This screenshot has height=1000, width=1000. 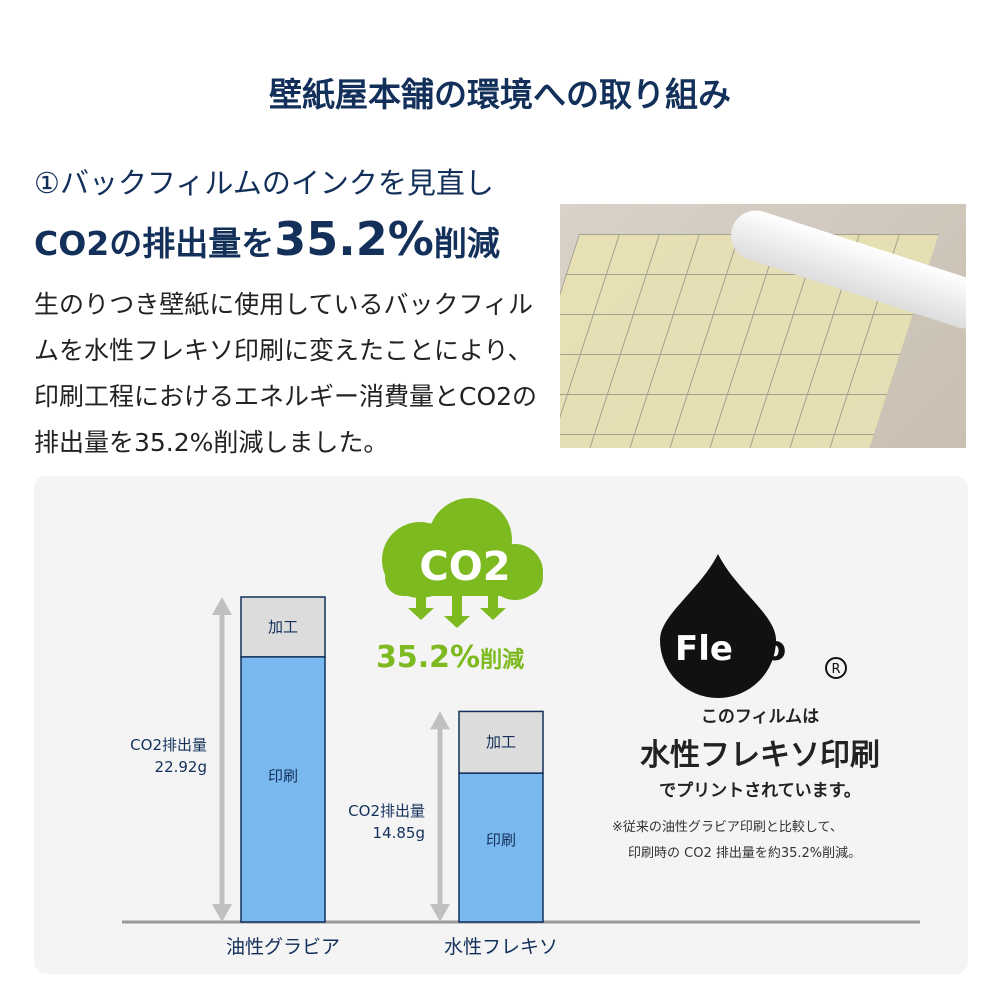 What do you see at coordinates (745, 853) in the screenshot?
I see `note-line2: 印刷時の CO2 排出量を約35.2%削減。` at bounding box center [745, 853].